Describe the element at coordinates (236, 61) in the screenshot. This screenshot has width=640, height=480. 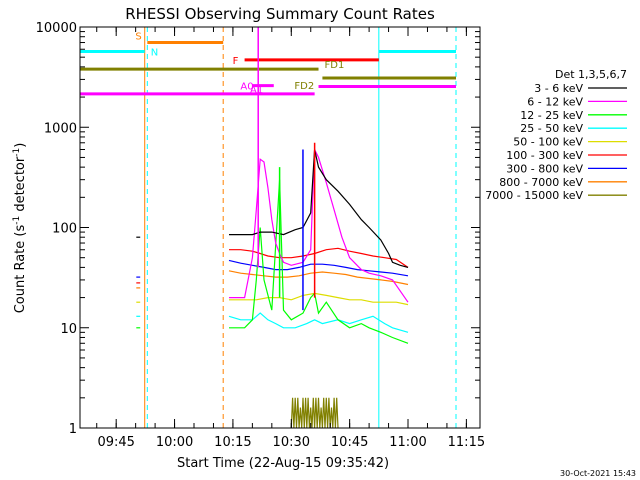
I see `flag-label-3: F` at that location.